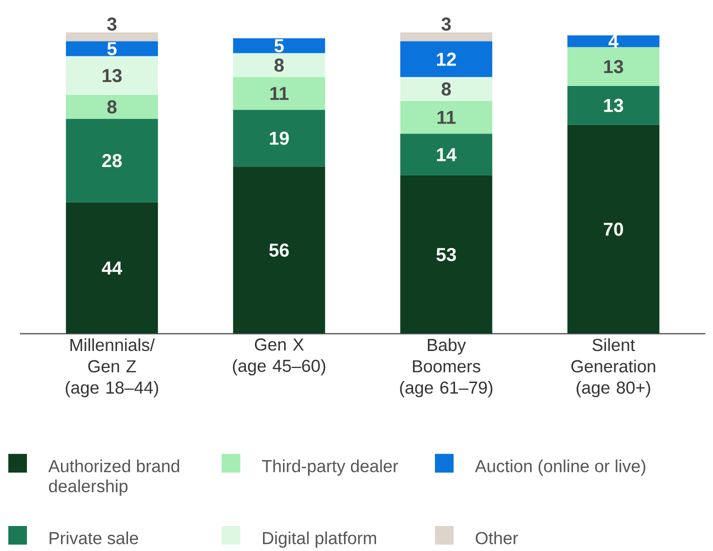 This screenshot has height=551, width=713. What do you see at coordinates (330, 468) in the screenshot?
I see `legend-label: Third-party dealer` at bounding box center [330, 468].